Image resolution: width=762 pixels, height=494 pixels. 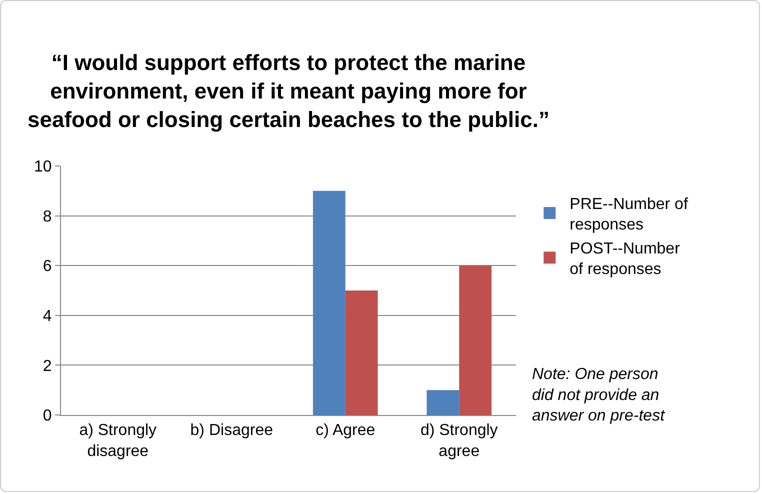 What do you see at coordinates (625, 259) in the screenshot?
I see `legend-label: POST--Number of responses` at bounding box center [625, 259].